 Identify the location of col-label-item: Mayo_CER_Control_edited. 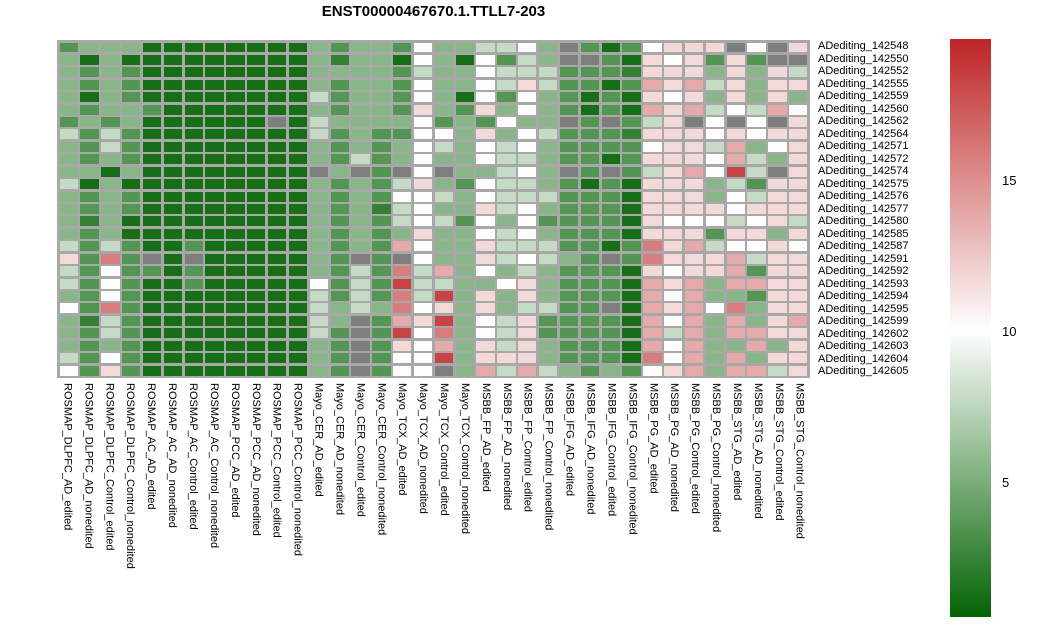
(360, 504).